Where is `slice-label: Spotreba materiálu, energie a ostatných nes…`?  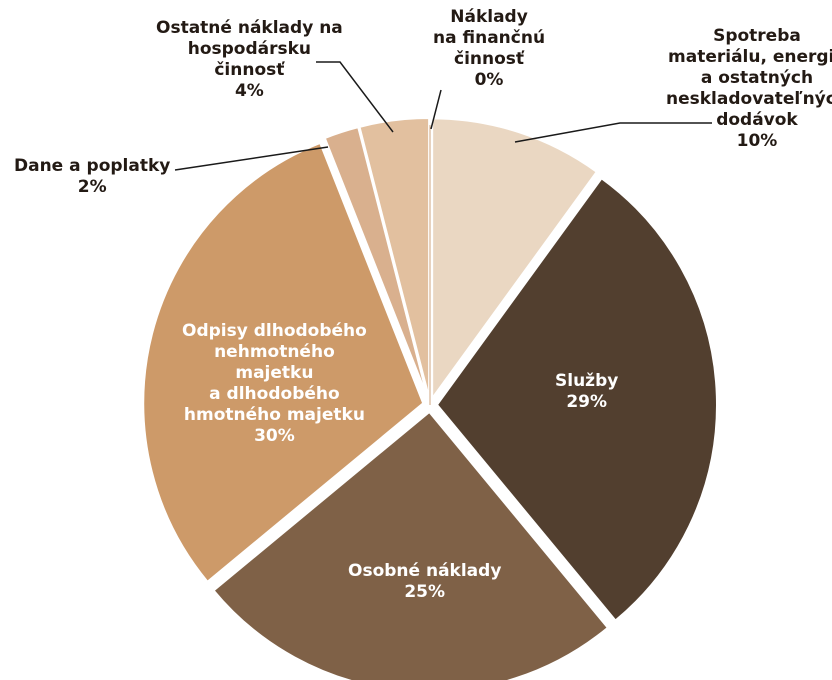 slice-label: Spotreba materiálu, energie a ostatných nes… is located at coordinates (749, 89).